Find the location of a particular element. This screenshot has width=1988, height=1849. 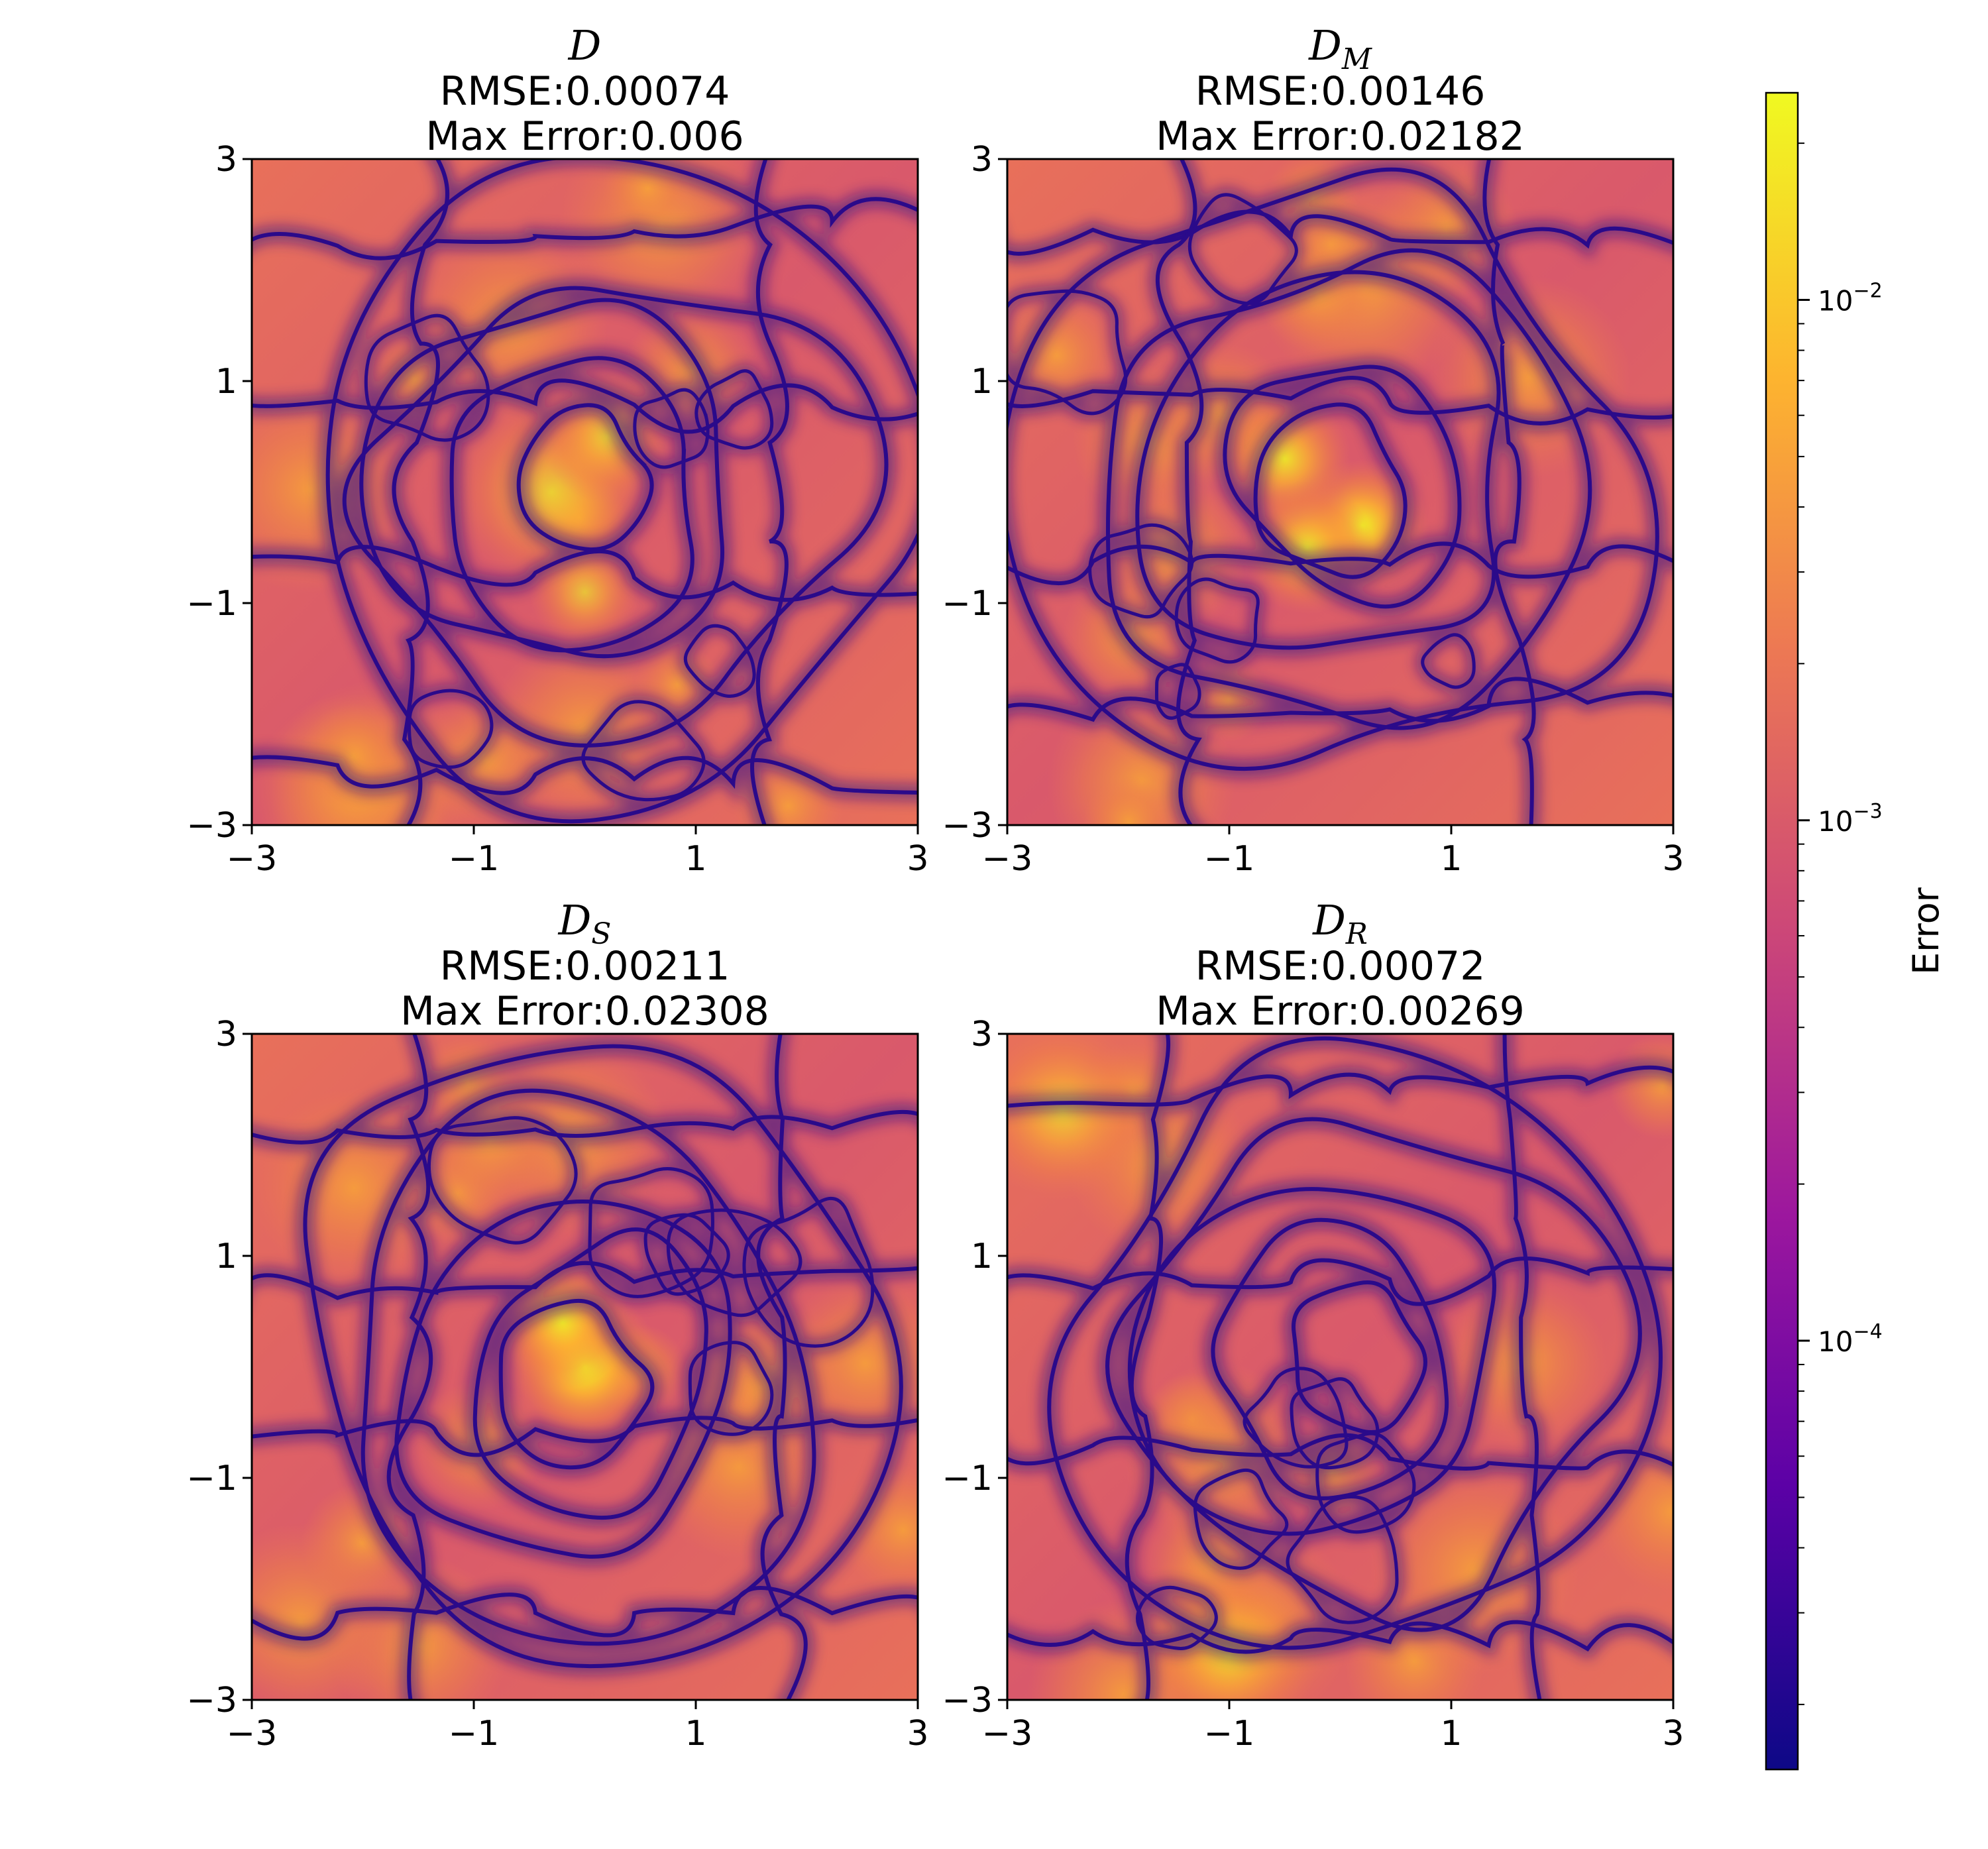

colorbar-ticks: 10⁻² 10⁻³ 10⁻⁴ is located at coordinates (1840, 923).